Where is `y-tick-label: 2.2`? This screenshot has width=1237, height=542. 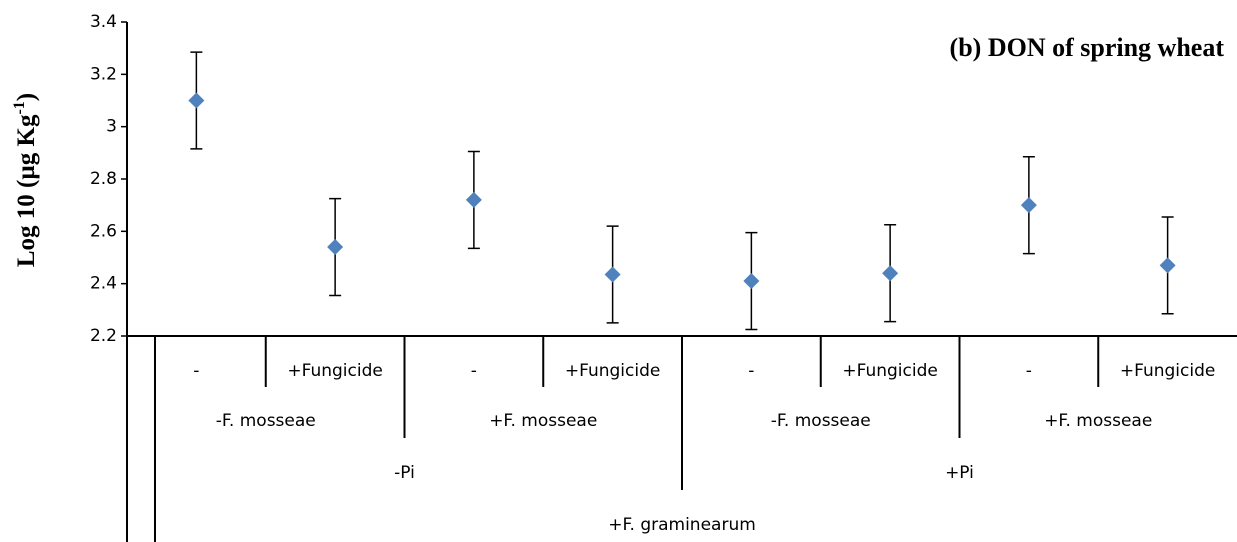 y-tick-label: 2.2 is located at coordinates (103, 336).